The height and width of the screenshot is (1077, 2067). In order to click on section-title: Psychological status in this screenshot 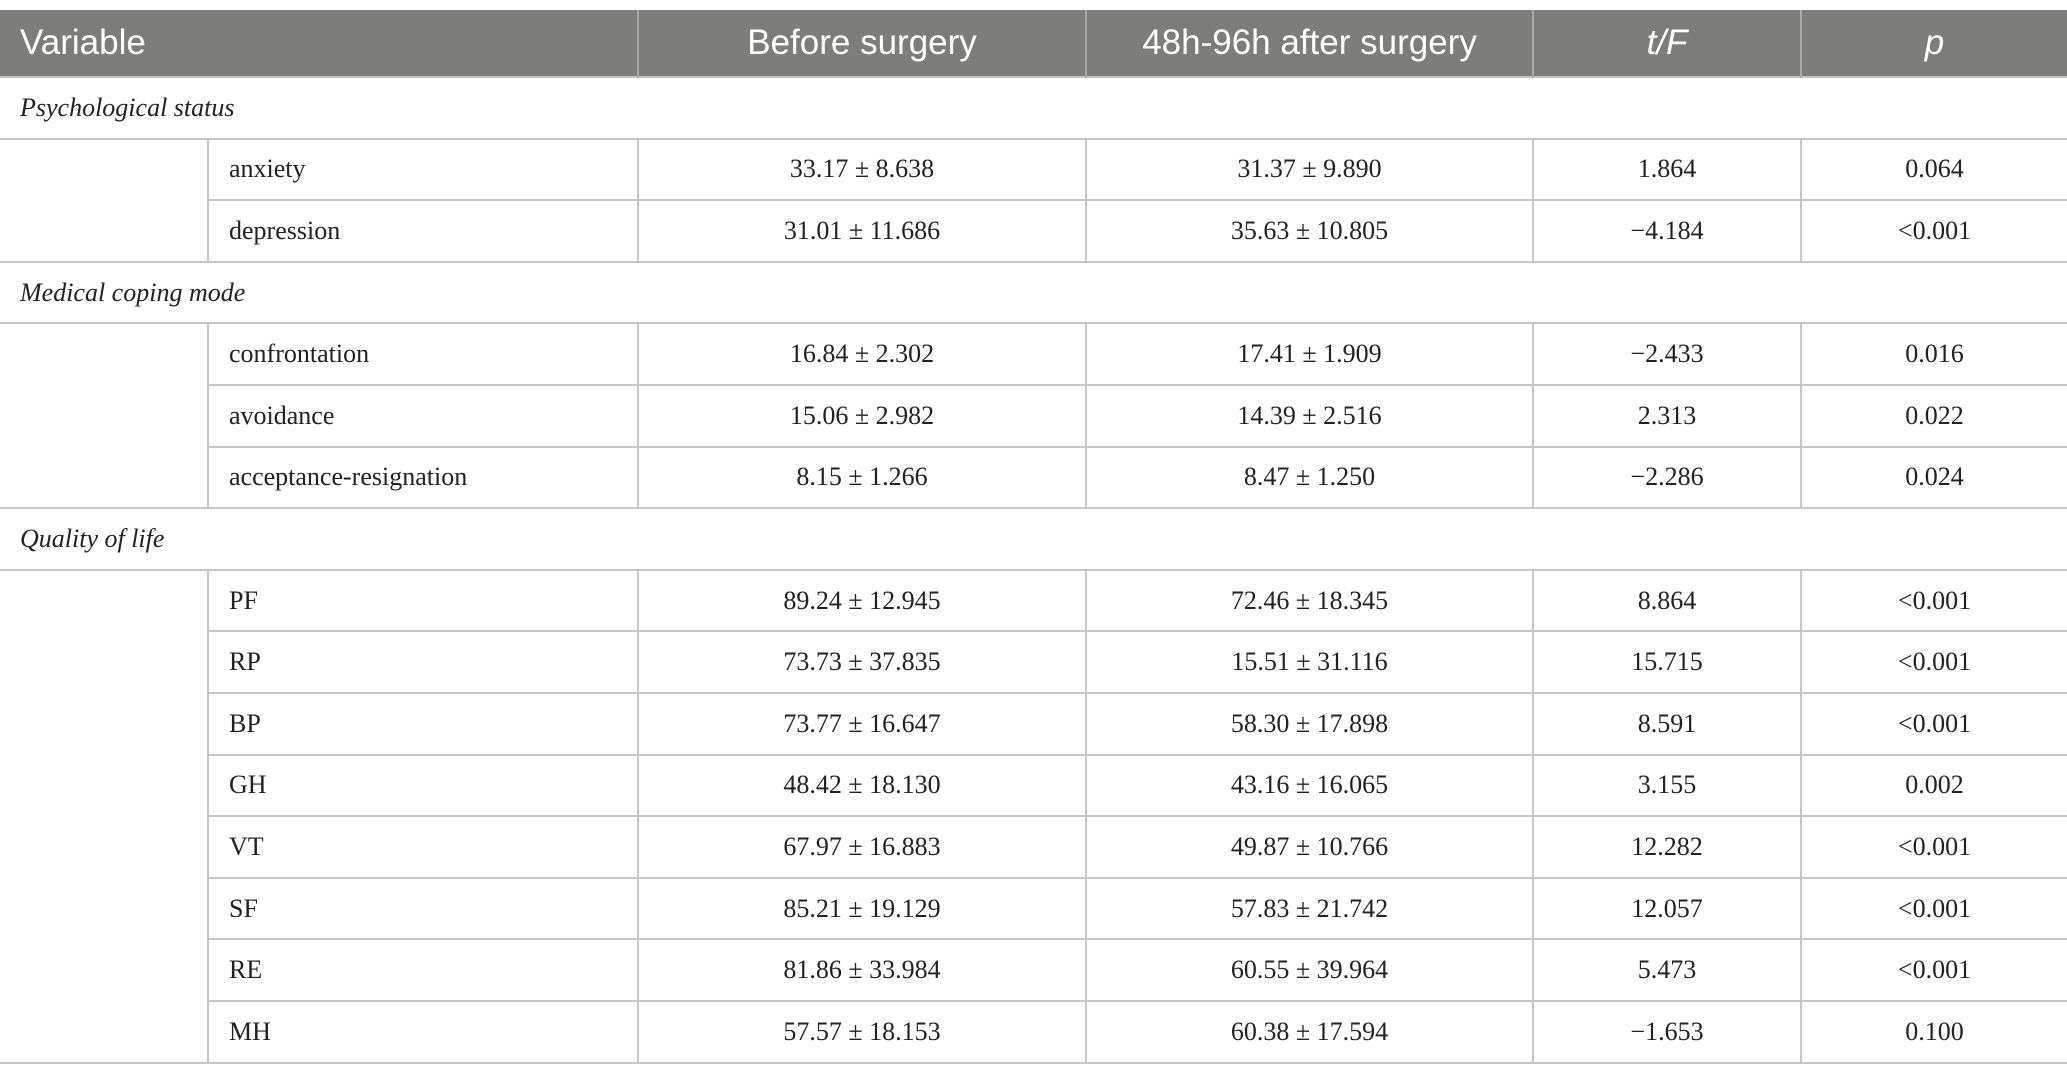, I will do `click(1033, 108)`.